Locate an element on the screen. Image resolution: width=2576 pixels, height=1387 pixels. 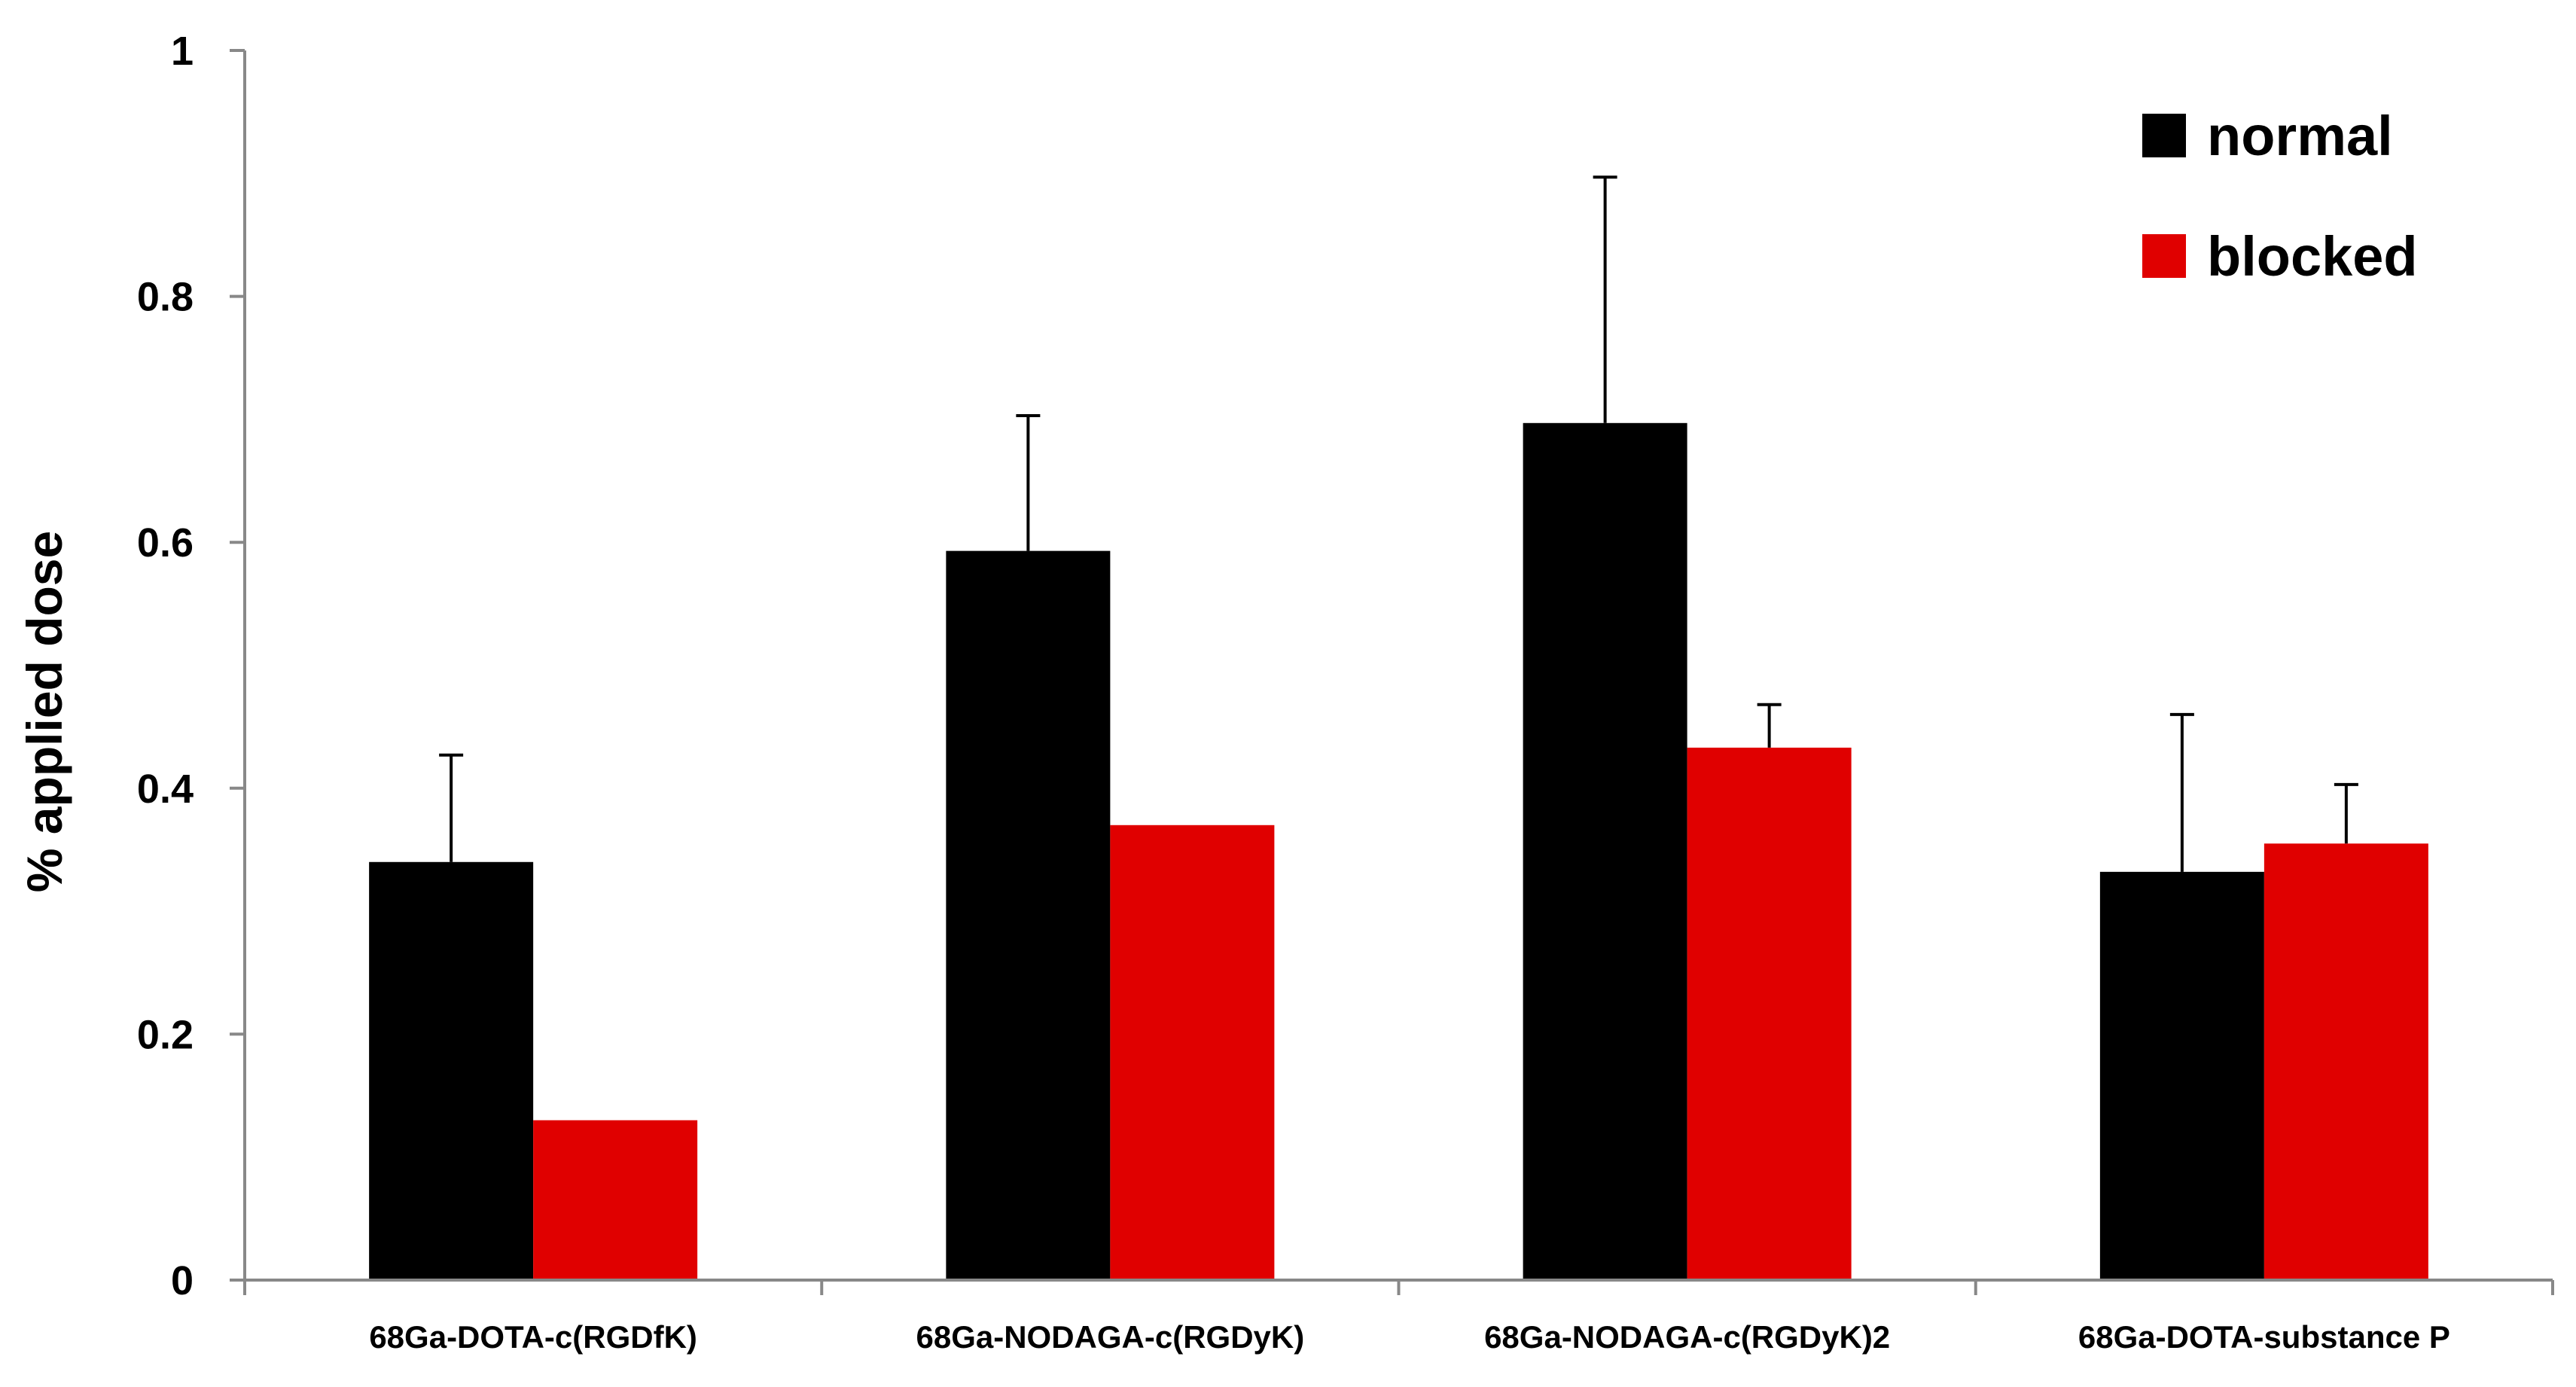
legend-item-normal: normal is located at coordinates (2267, 136).